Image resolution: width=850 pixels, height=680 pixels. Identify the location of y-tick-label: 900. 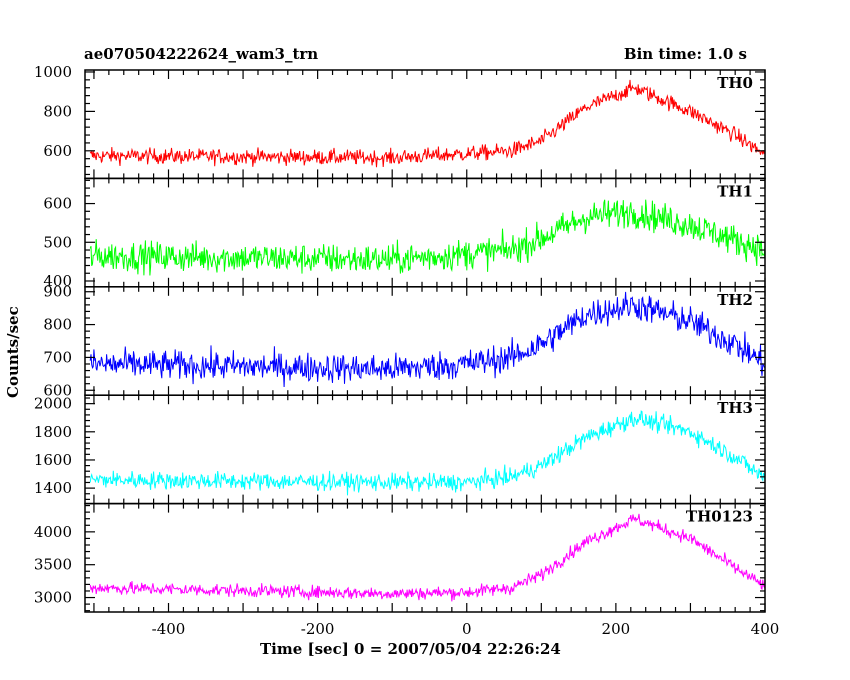
(57, 292).